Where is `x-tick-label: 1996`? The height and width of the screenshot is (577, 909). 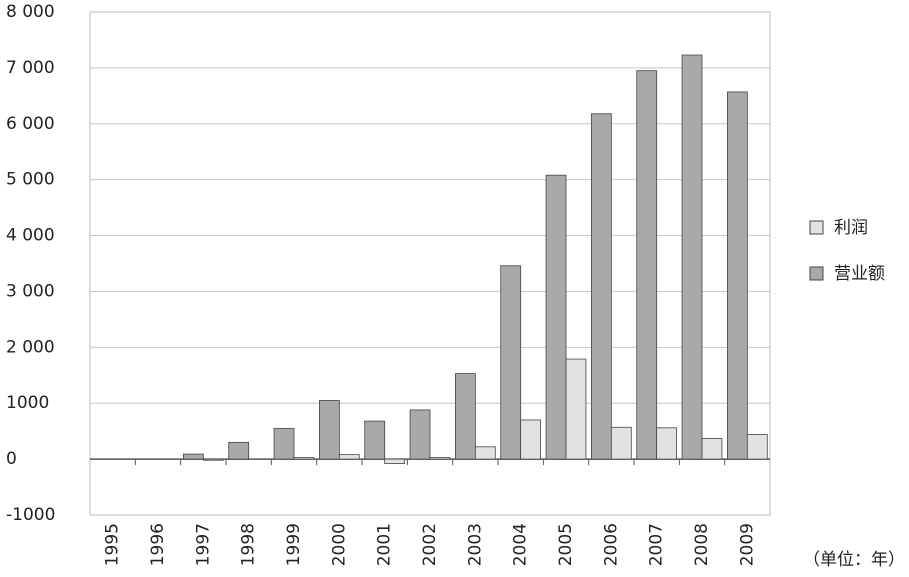
x-tick-label: 1996 is located at coordinates (158, 544).